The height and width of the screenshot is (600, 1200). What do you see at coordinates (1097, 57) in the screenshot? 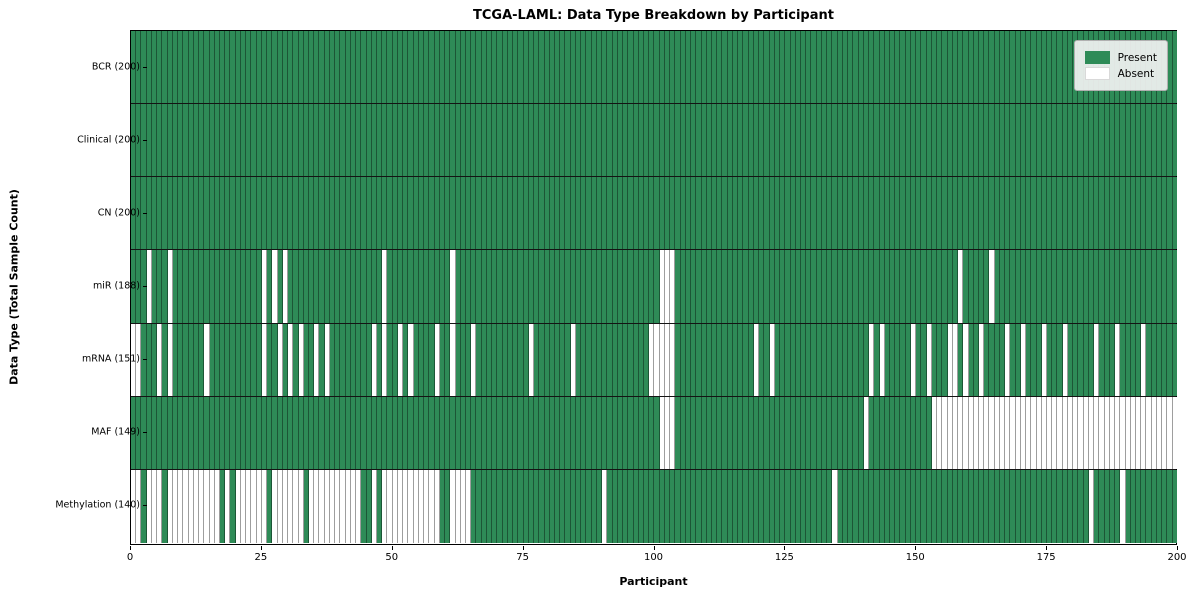
I see `present-swatch` at bounding box center [1097, 57].